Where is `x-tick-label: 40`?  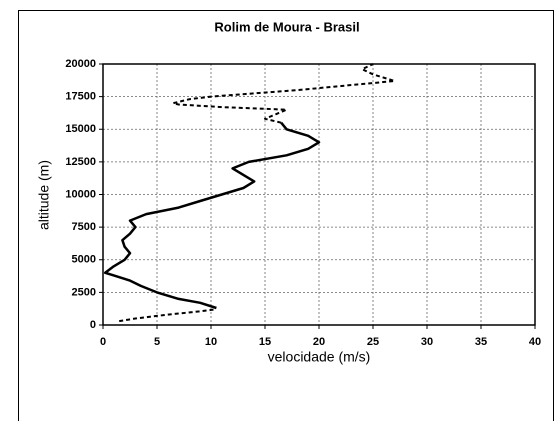
x-tick-label: 40 is located at coordinates (535, 342).